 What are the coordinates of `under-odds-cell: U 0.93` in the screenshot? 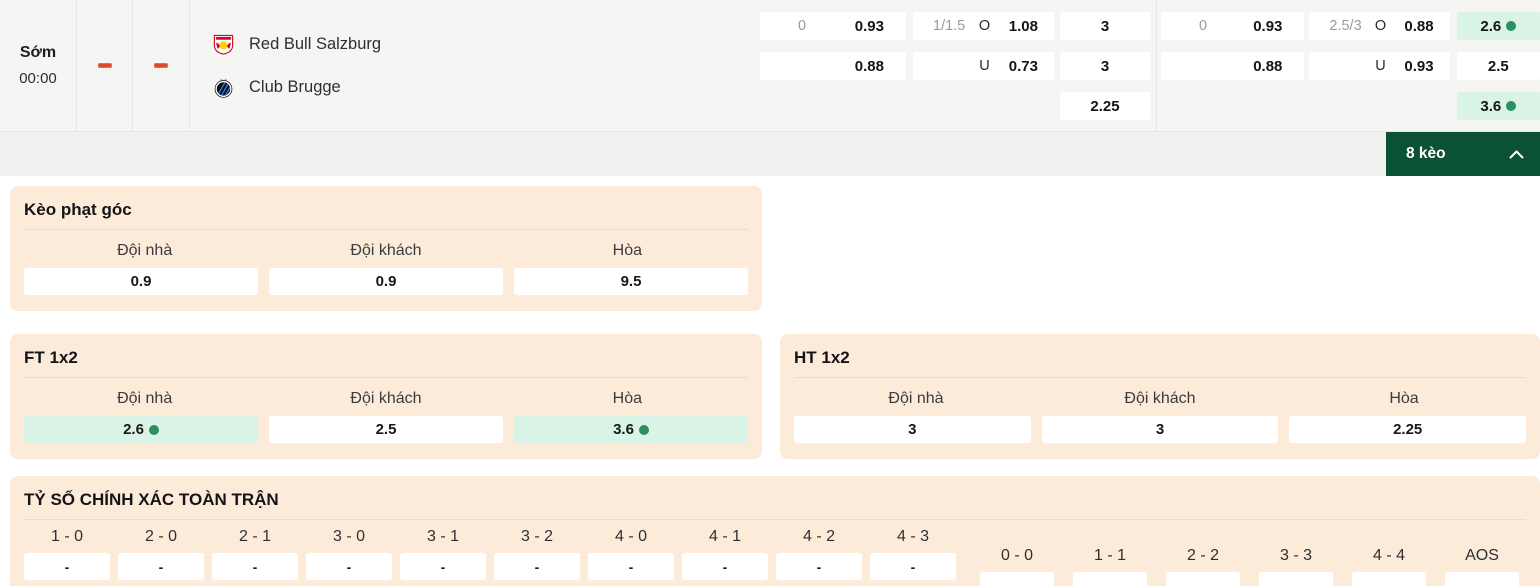 It's located at (1379, 66).